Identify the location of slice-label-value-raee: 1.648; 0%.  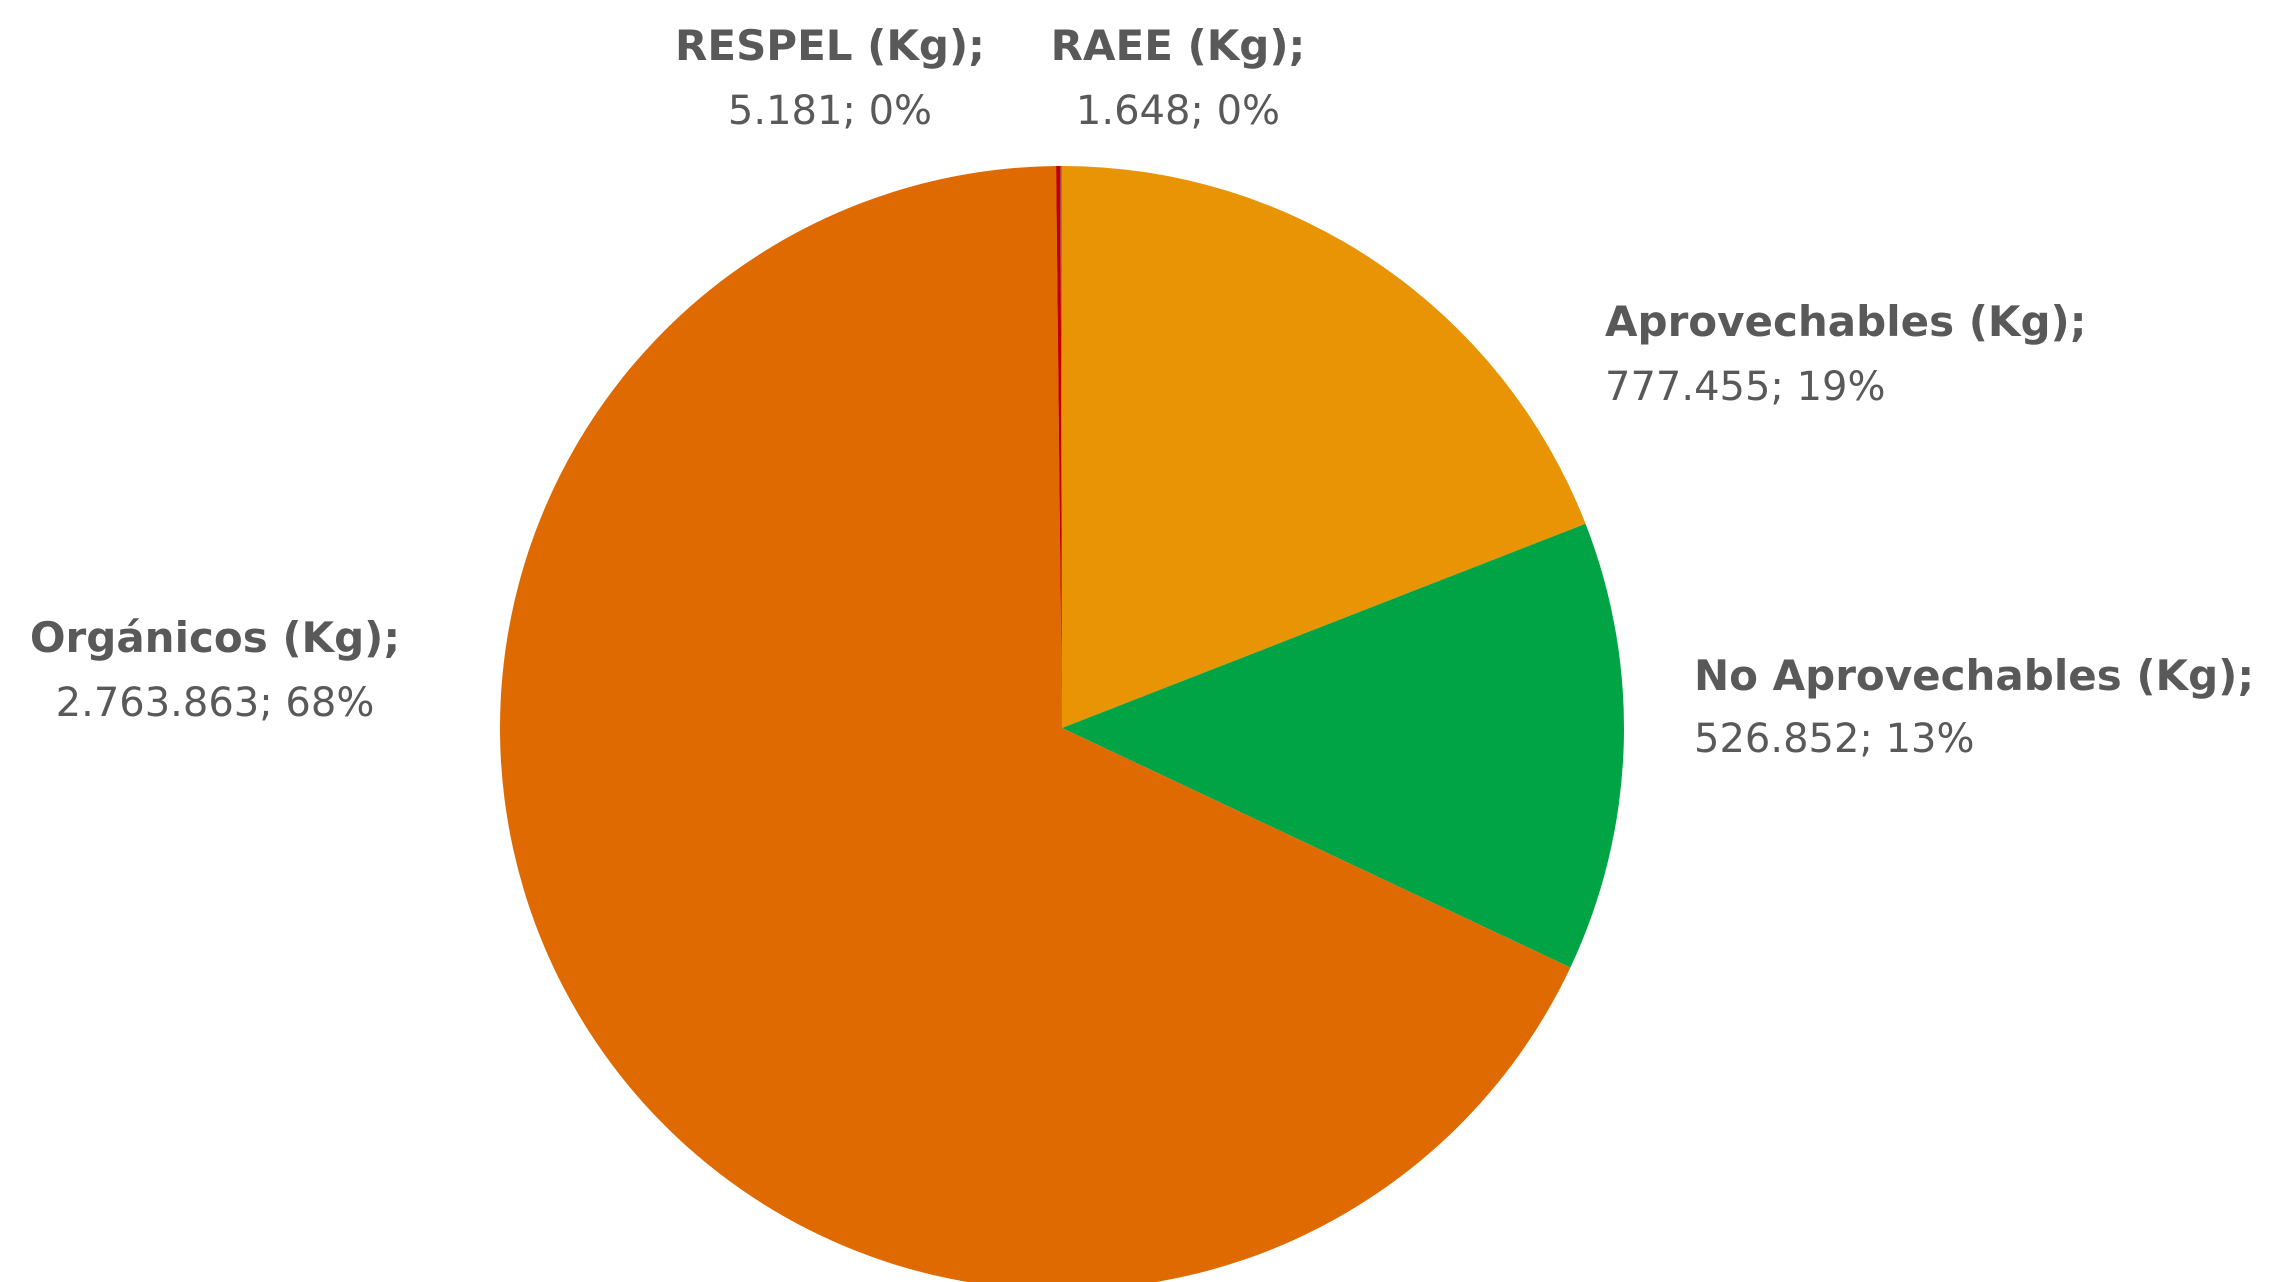
(1178, 111).